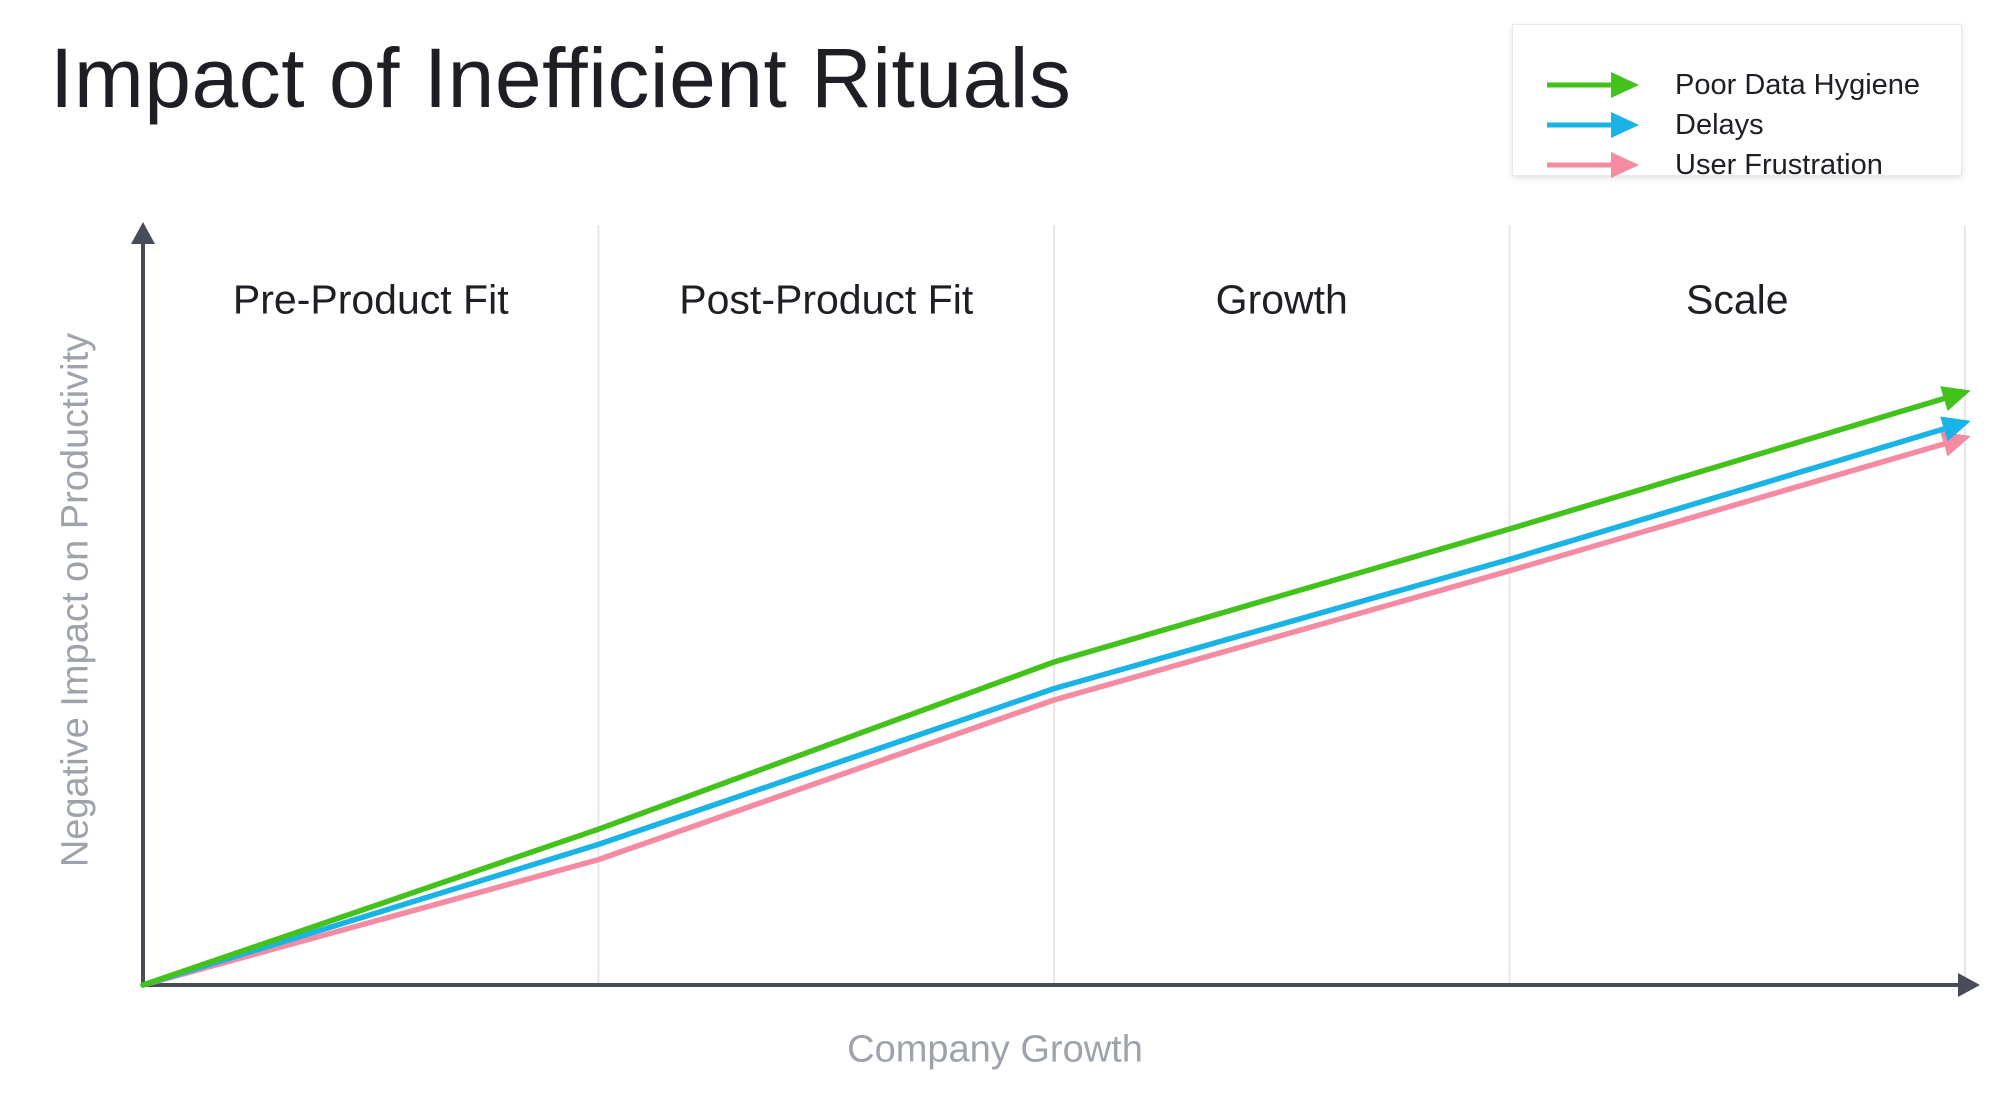 The image size is (2000, 1105). I want to click on legend-label: Delays, so click(1719, 124).